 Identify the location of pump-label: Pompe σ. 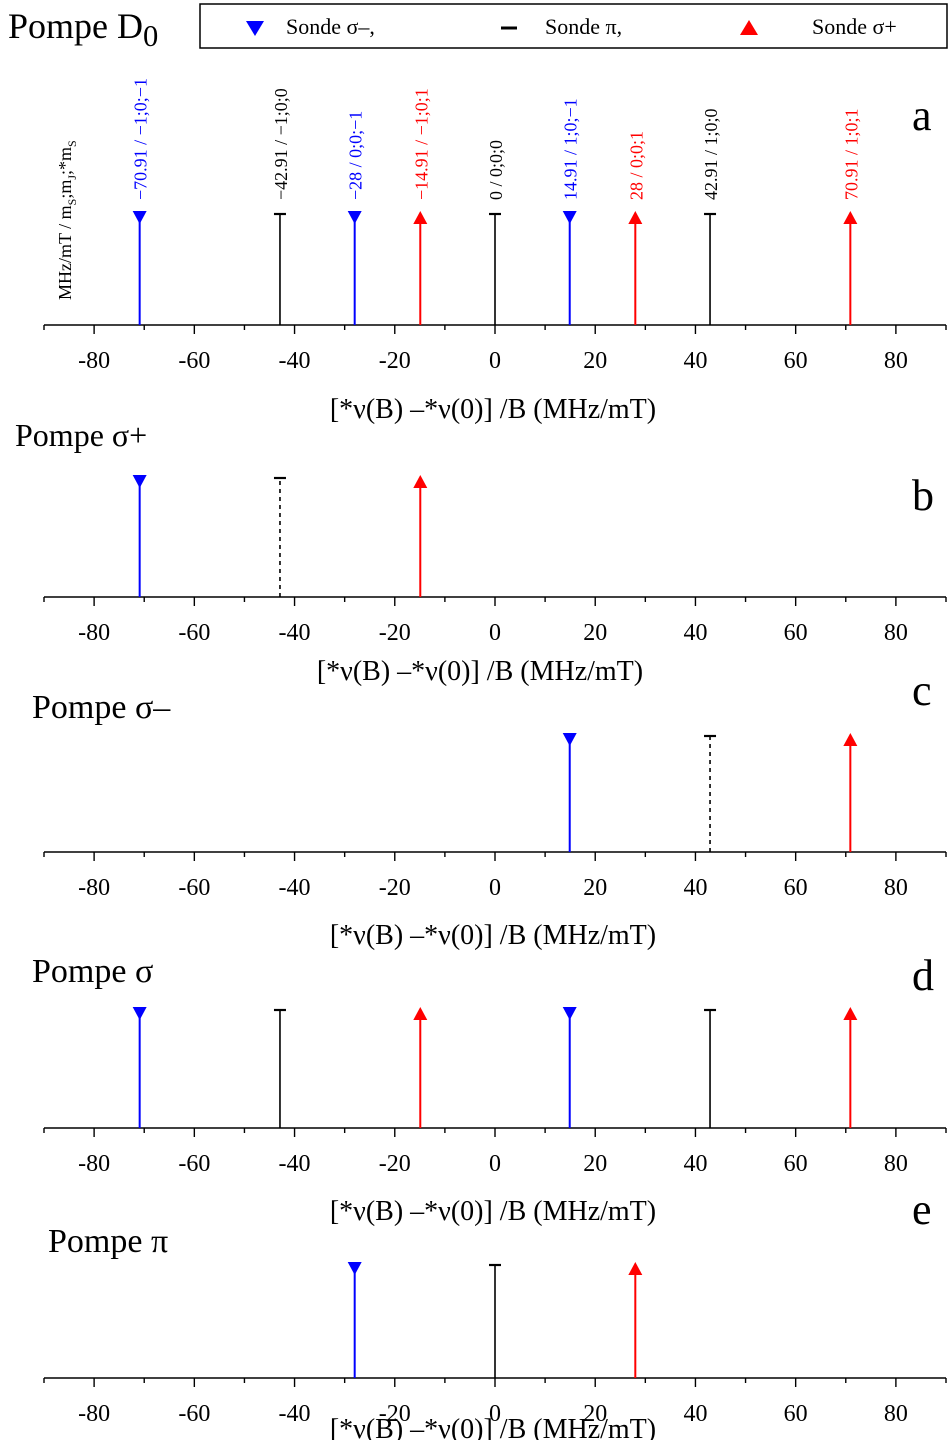
(92, 971).